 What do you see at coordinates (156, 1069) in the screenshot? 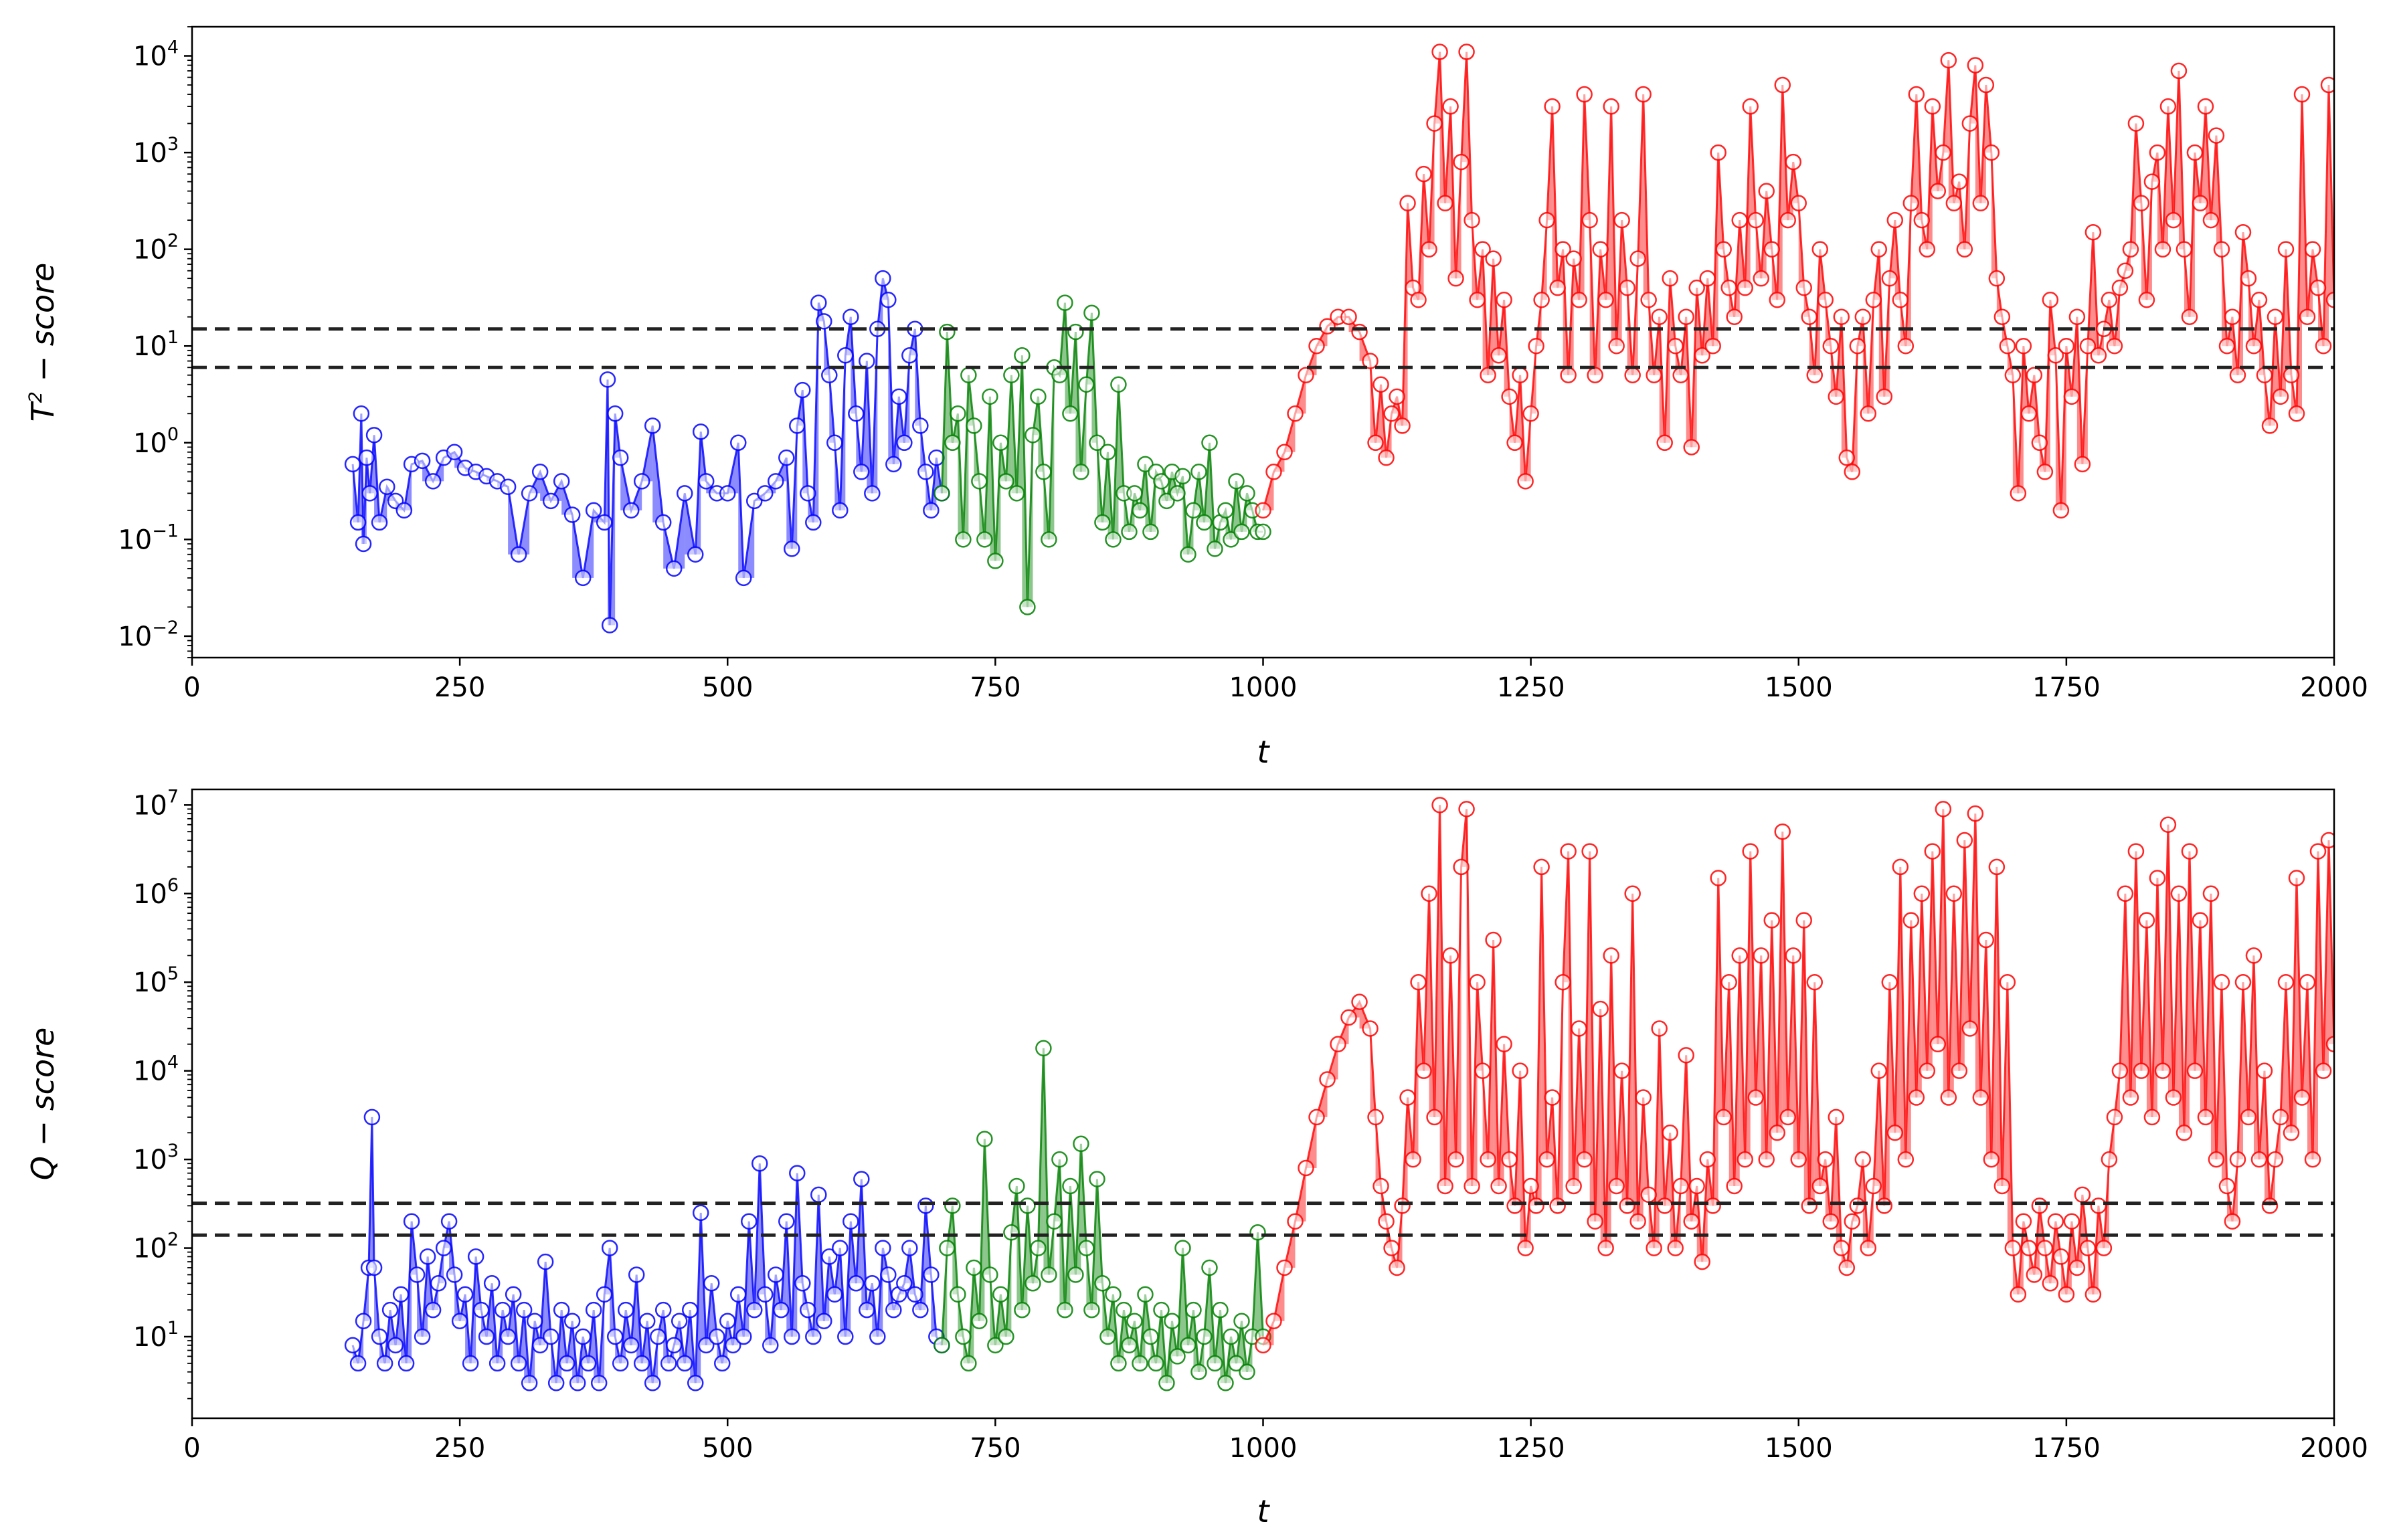
I see `q-y-tick-label: 104` at bounding box center [156, 1069].